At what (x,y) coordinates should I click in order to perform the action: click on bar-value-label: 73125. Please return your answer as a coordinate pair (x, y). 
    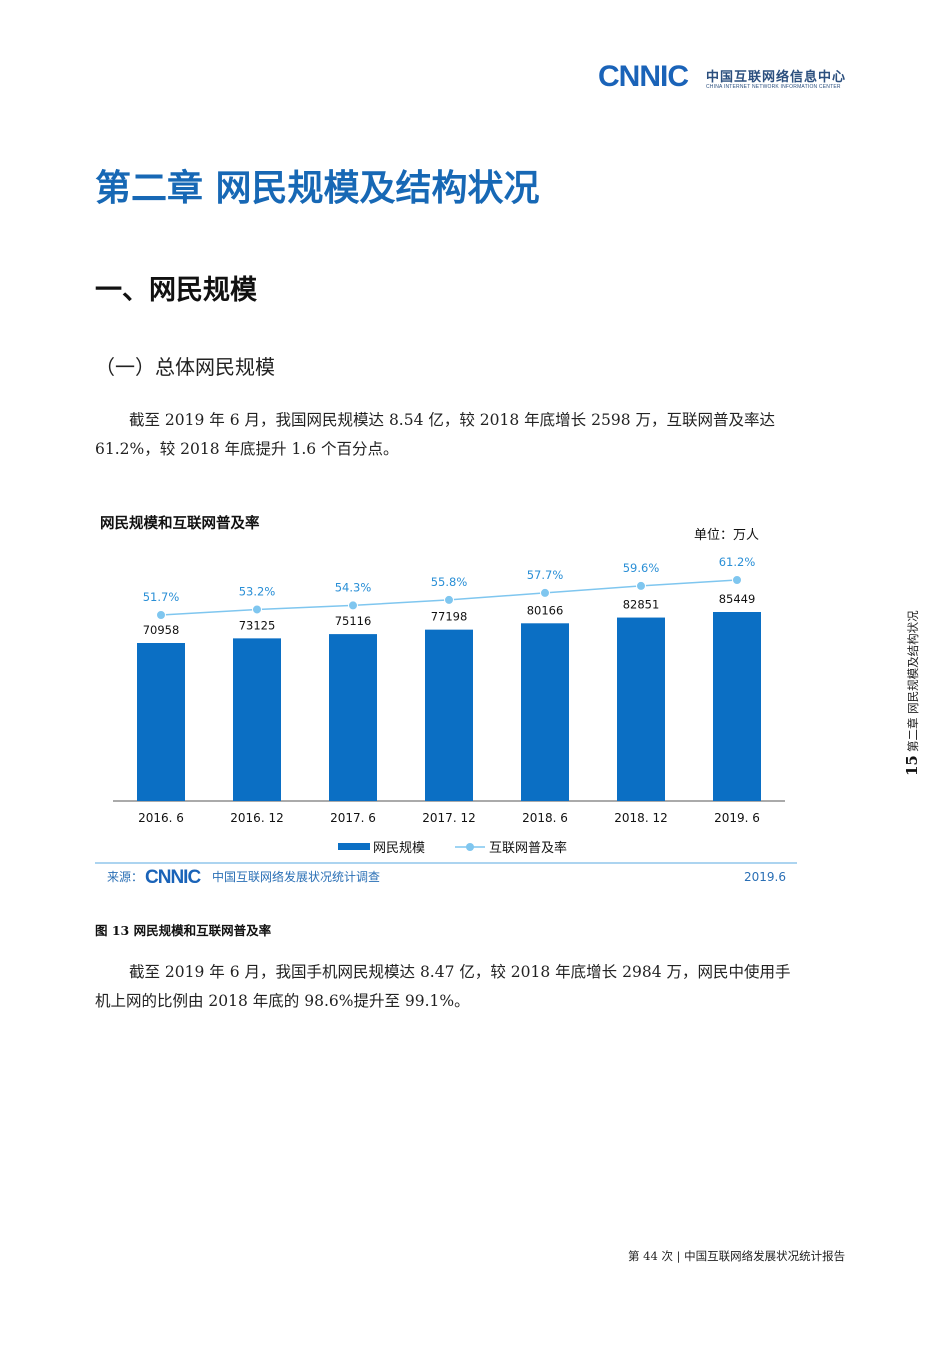
    Looking at the image, I should click on (257, 625).